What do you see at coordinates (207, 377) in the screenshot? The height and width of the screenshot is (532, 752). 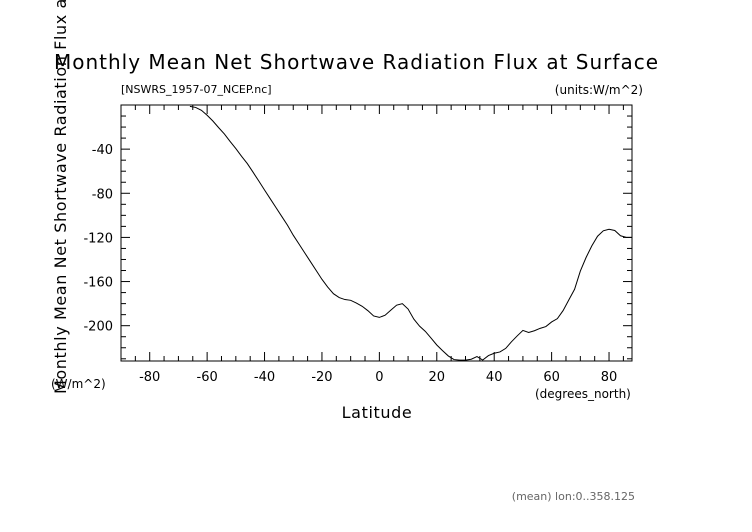 I see `x-tick-label: -60` at bounding box center [207, 377].